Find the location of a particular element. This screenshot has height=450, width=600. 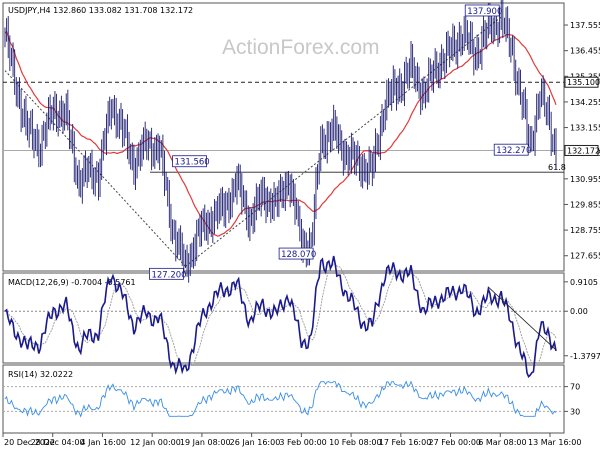

rsi-title: RSI(14) 32.0222 is located at coordinates (40, 374).